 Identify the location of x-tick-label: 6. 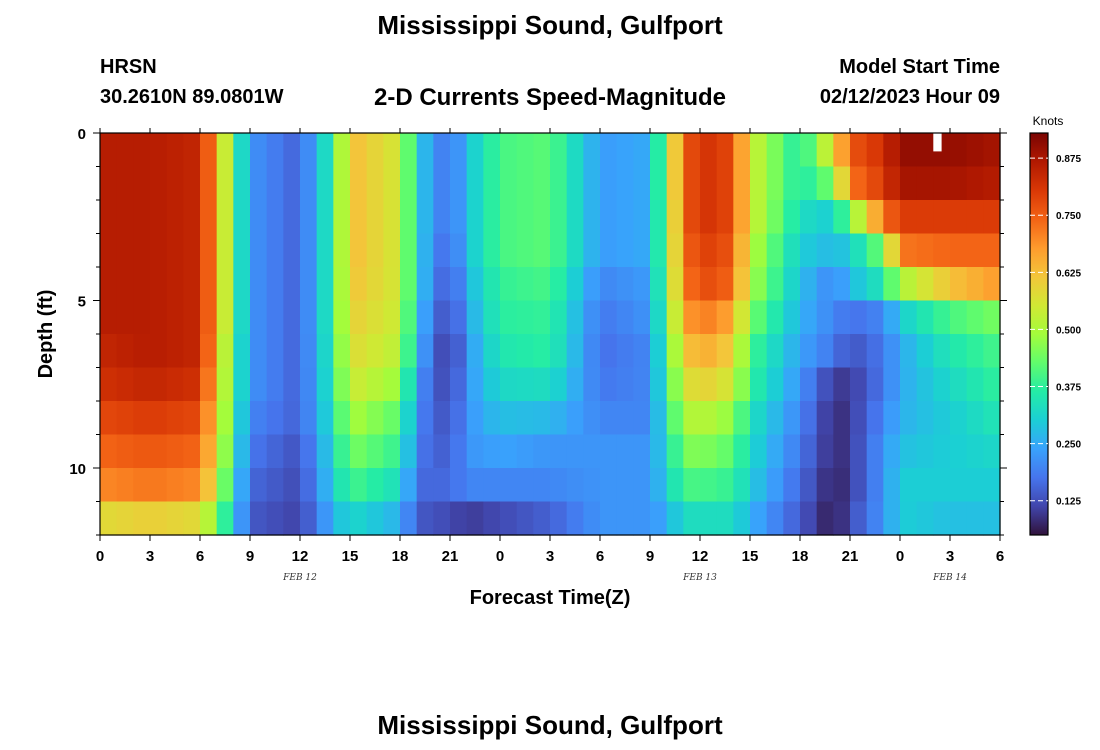
(1000, 556).